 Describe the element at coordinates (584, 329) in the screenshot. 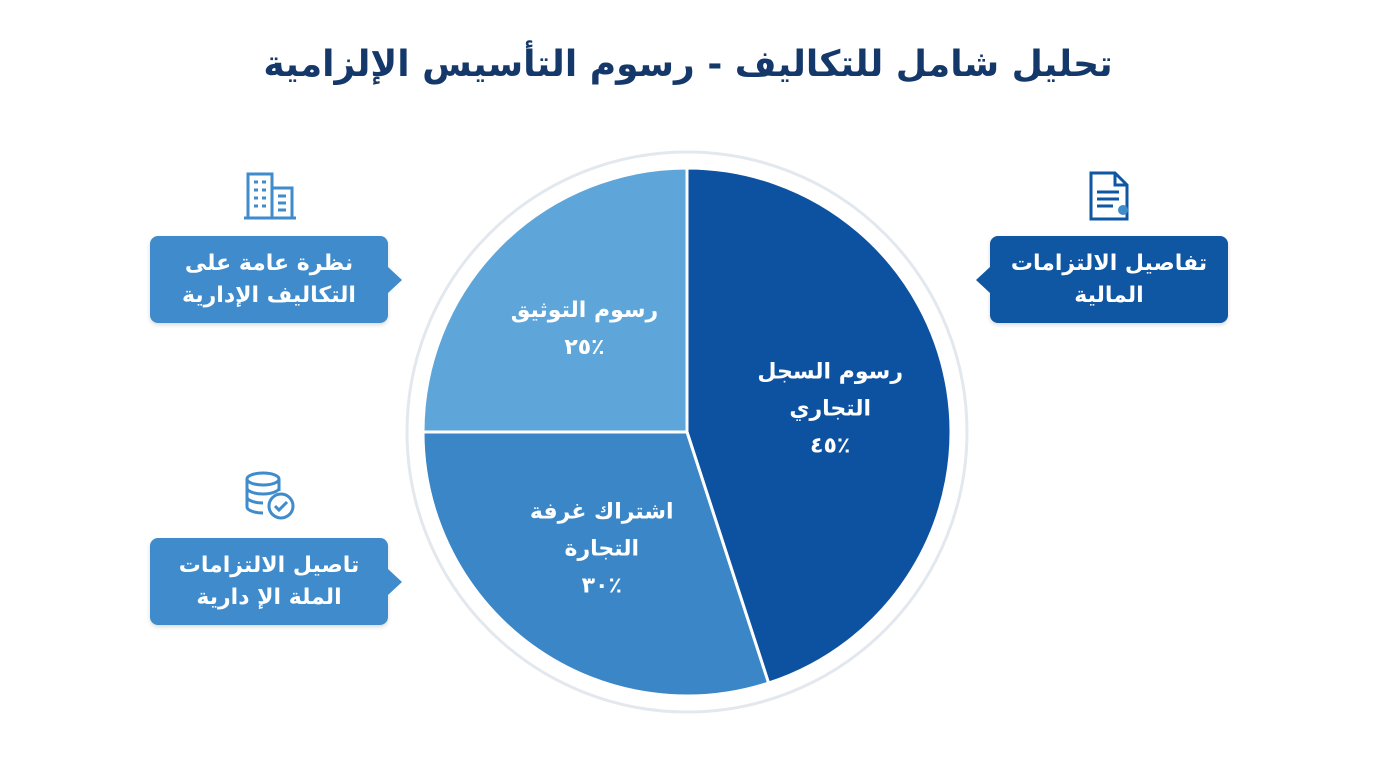

I see `slice-label: رسوم التوثيق ٪٢٥` at that location.